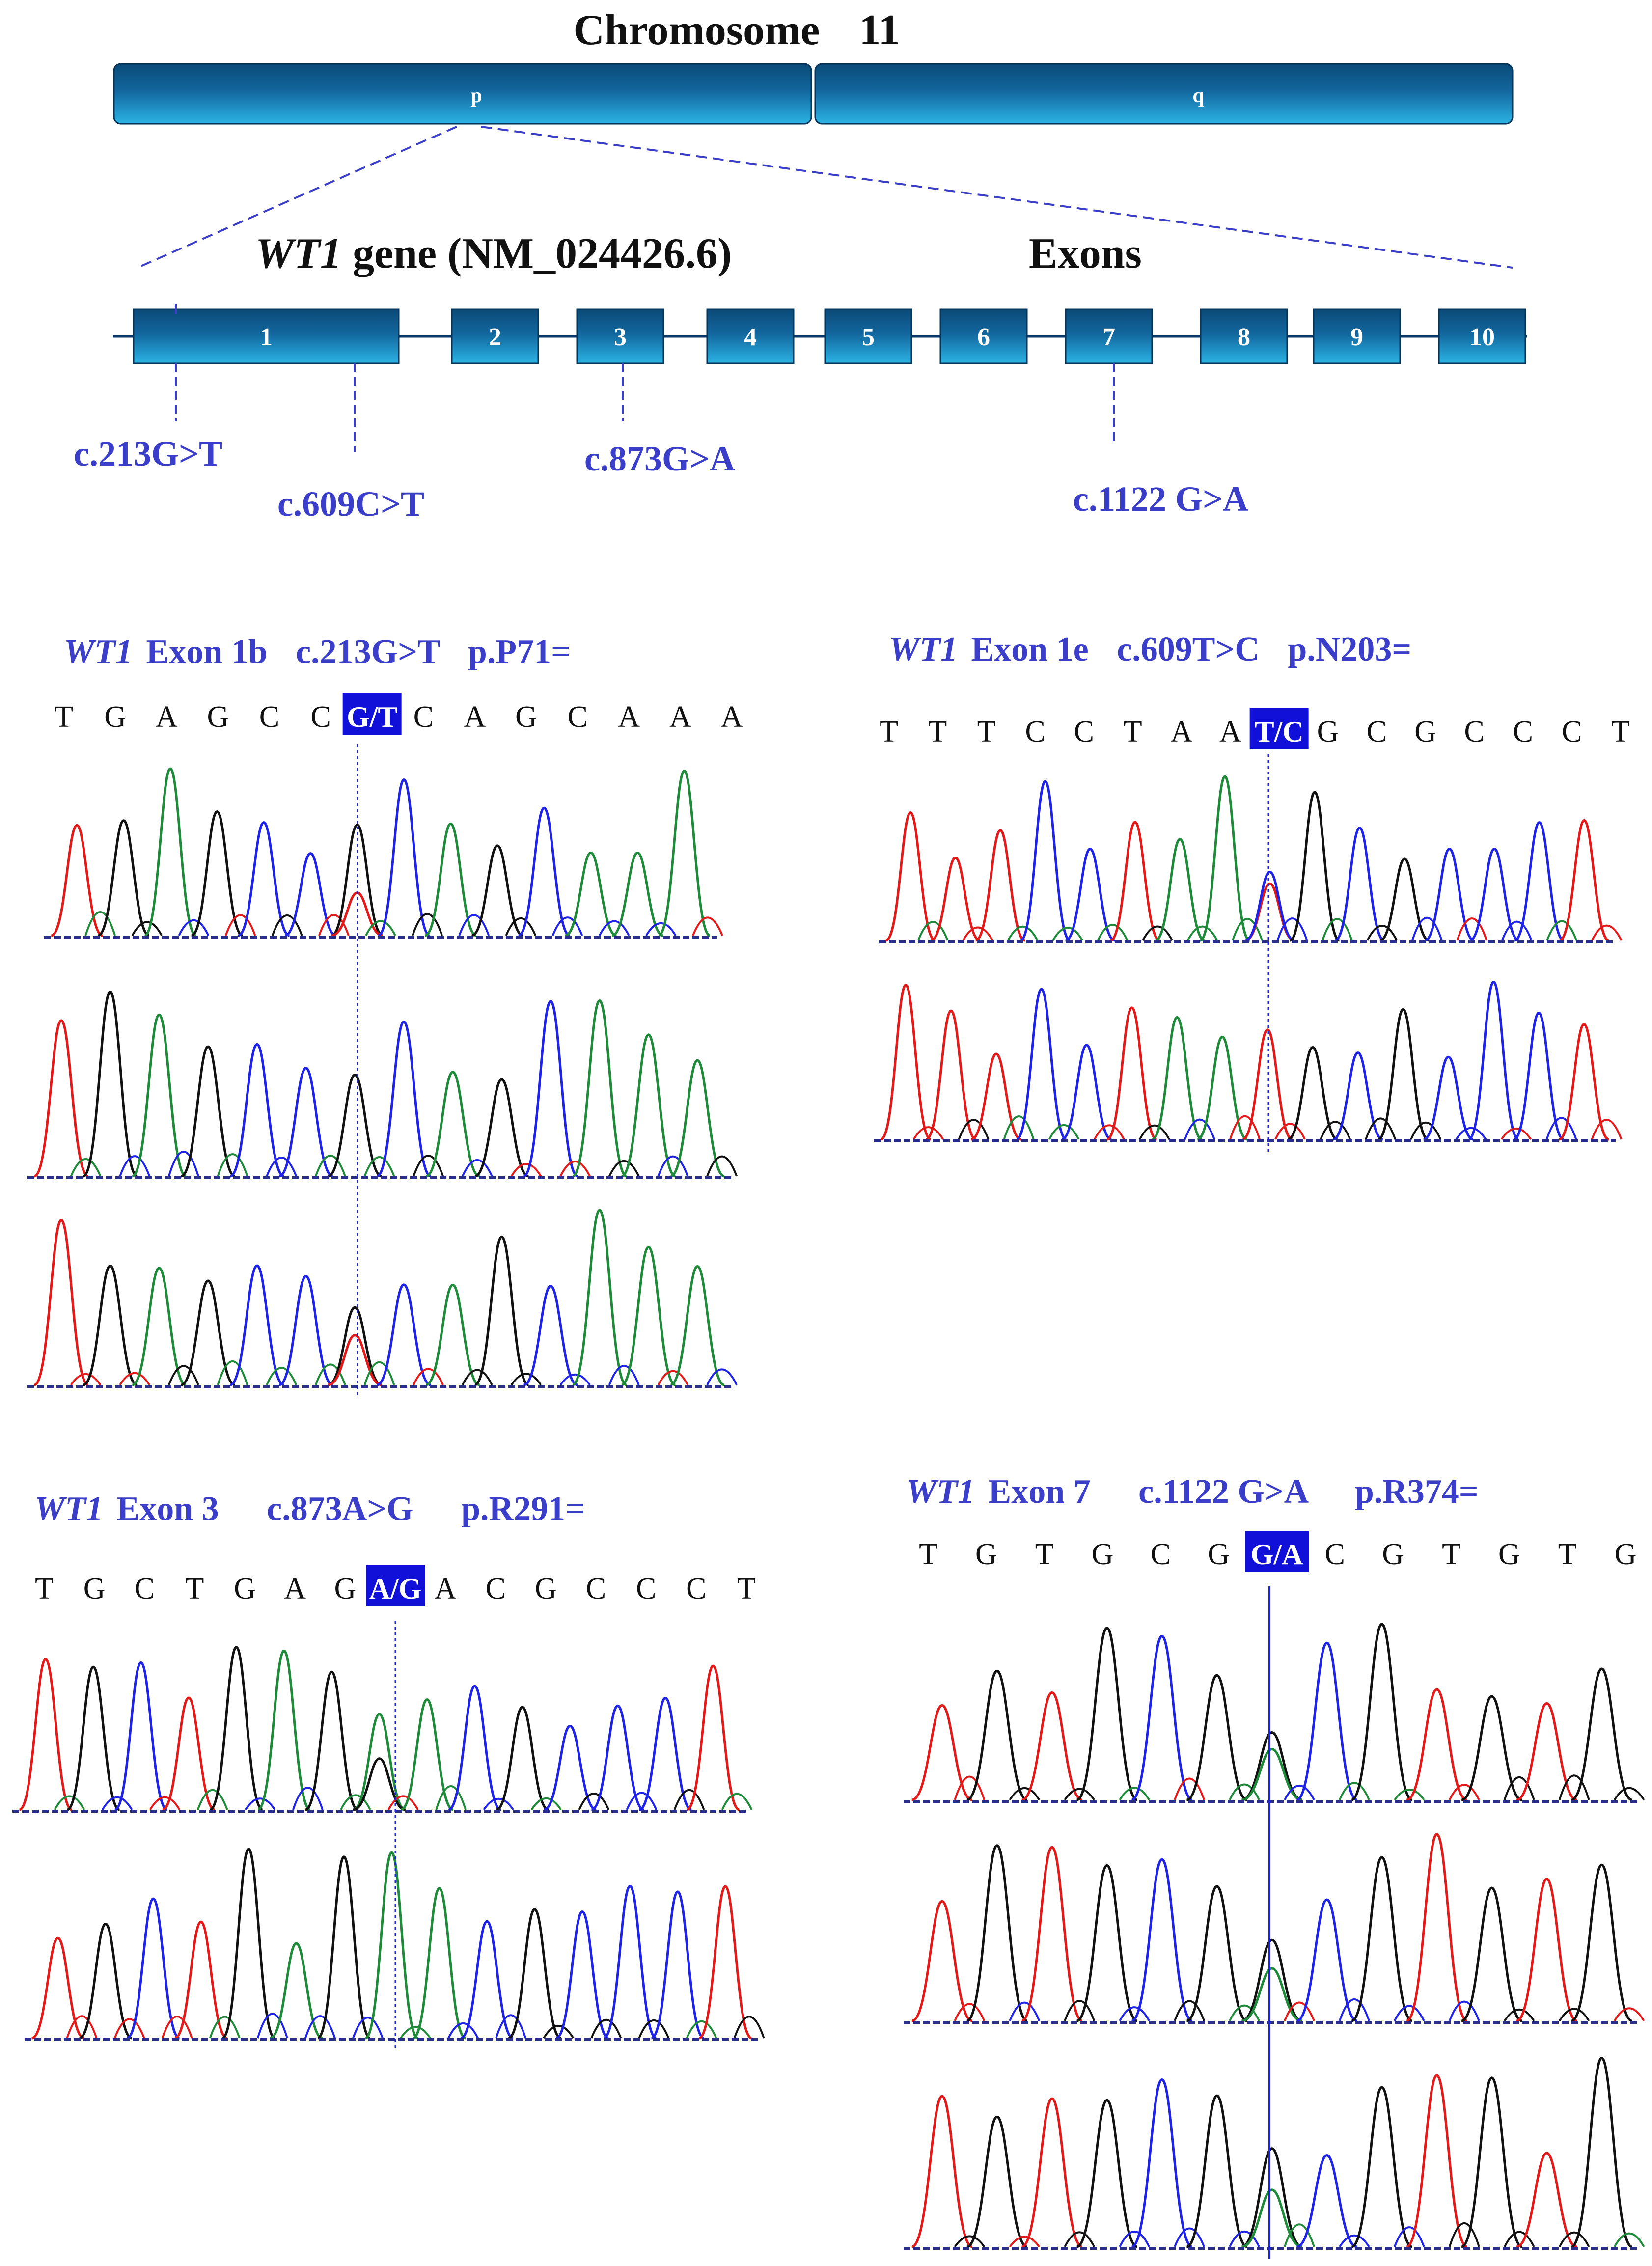 The image size is (1652, 2266). I want to click on exon-box: 4, so click(750, 336).